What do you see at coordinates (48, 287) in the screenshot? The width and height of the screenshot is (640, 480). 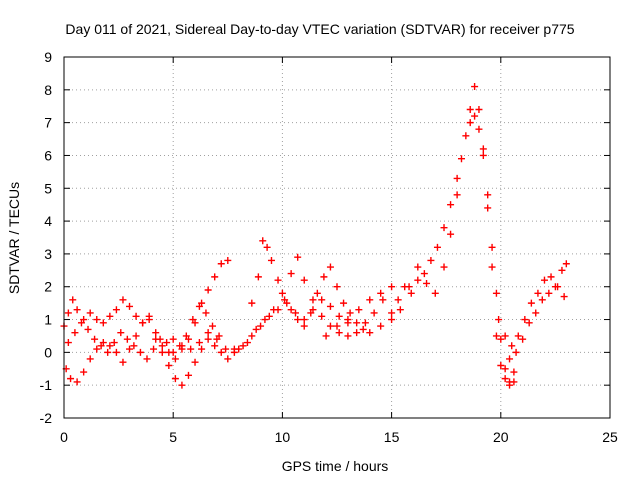 I see `y-tick-label: 2` at bounding box center [48, 287].